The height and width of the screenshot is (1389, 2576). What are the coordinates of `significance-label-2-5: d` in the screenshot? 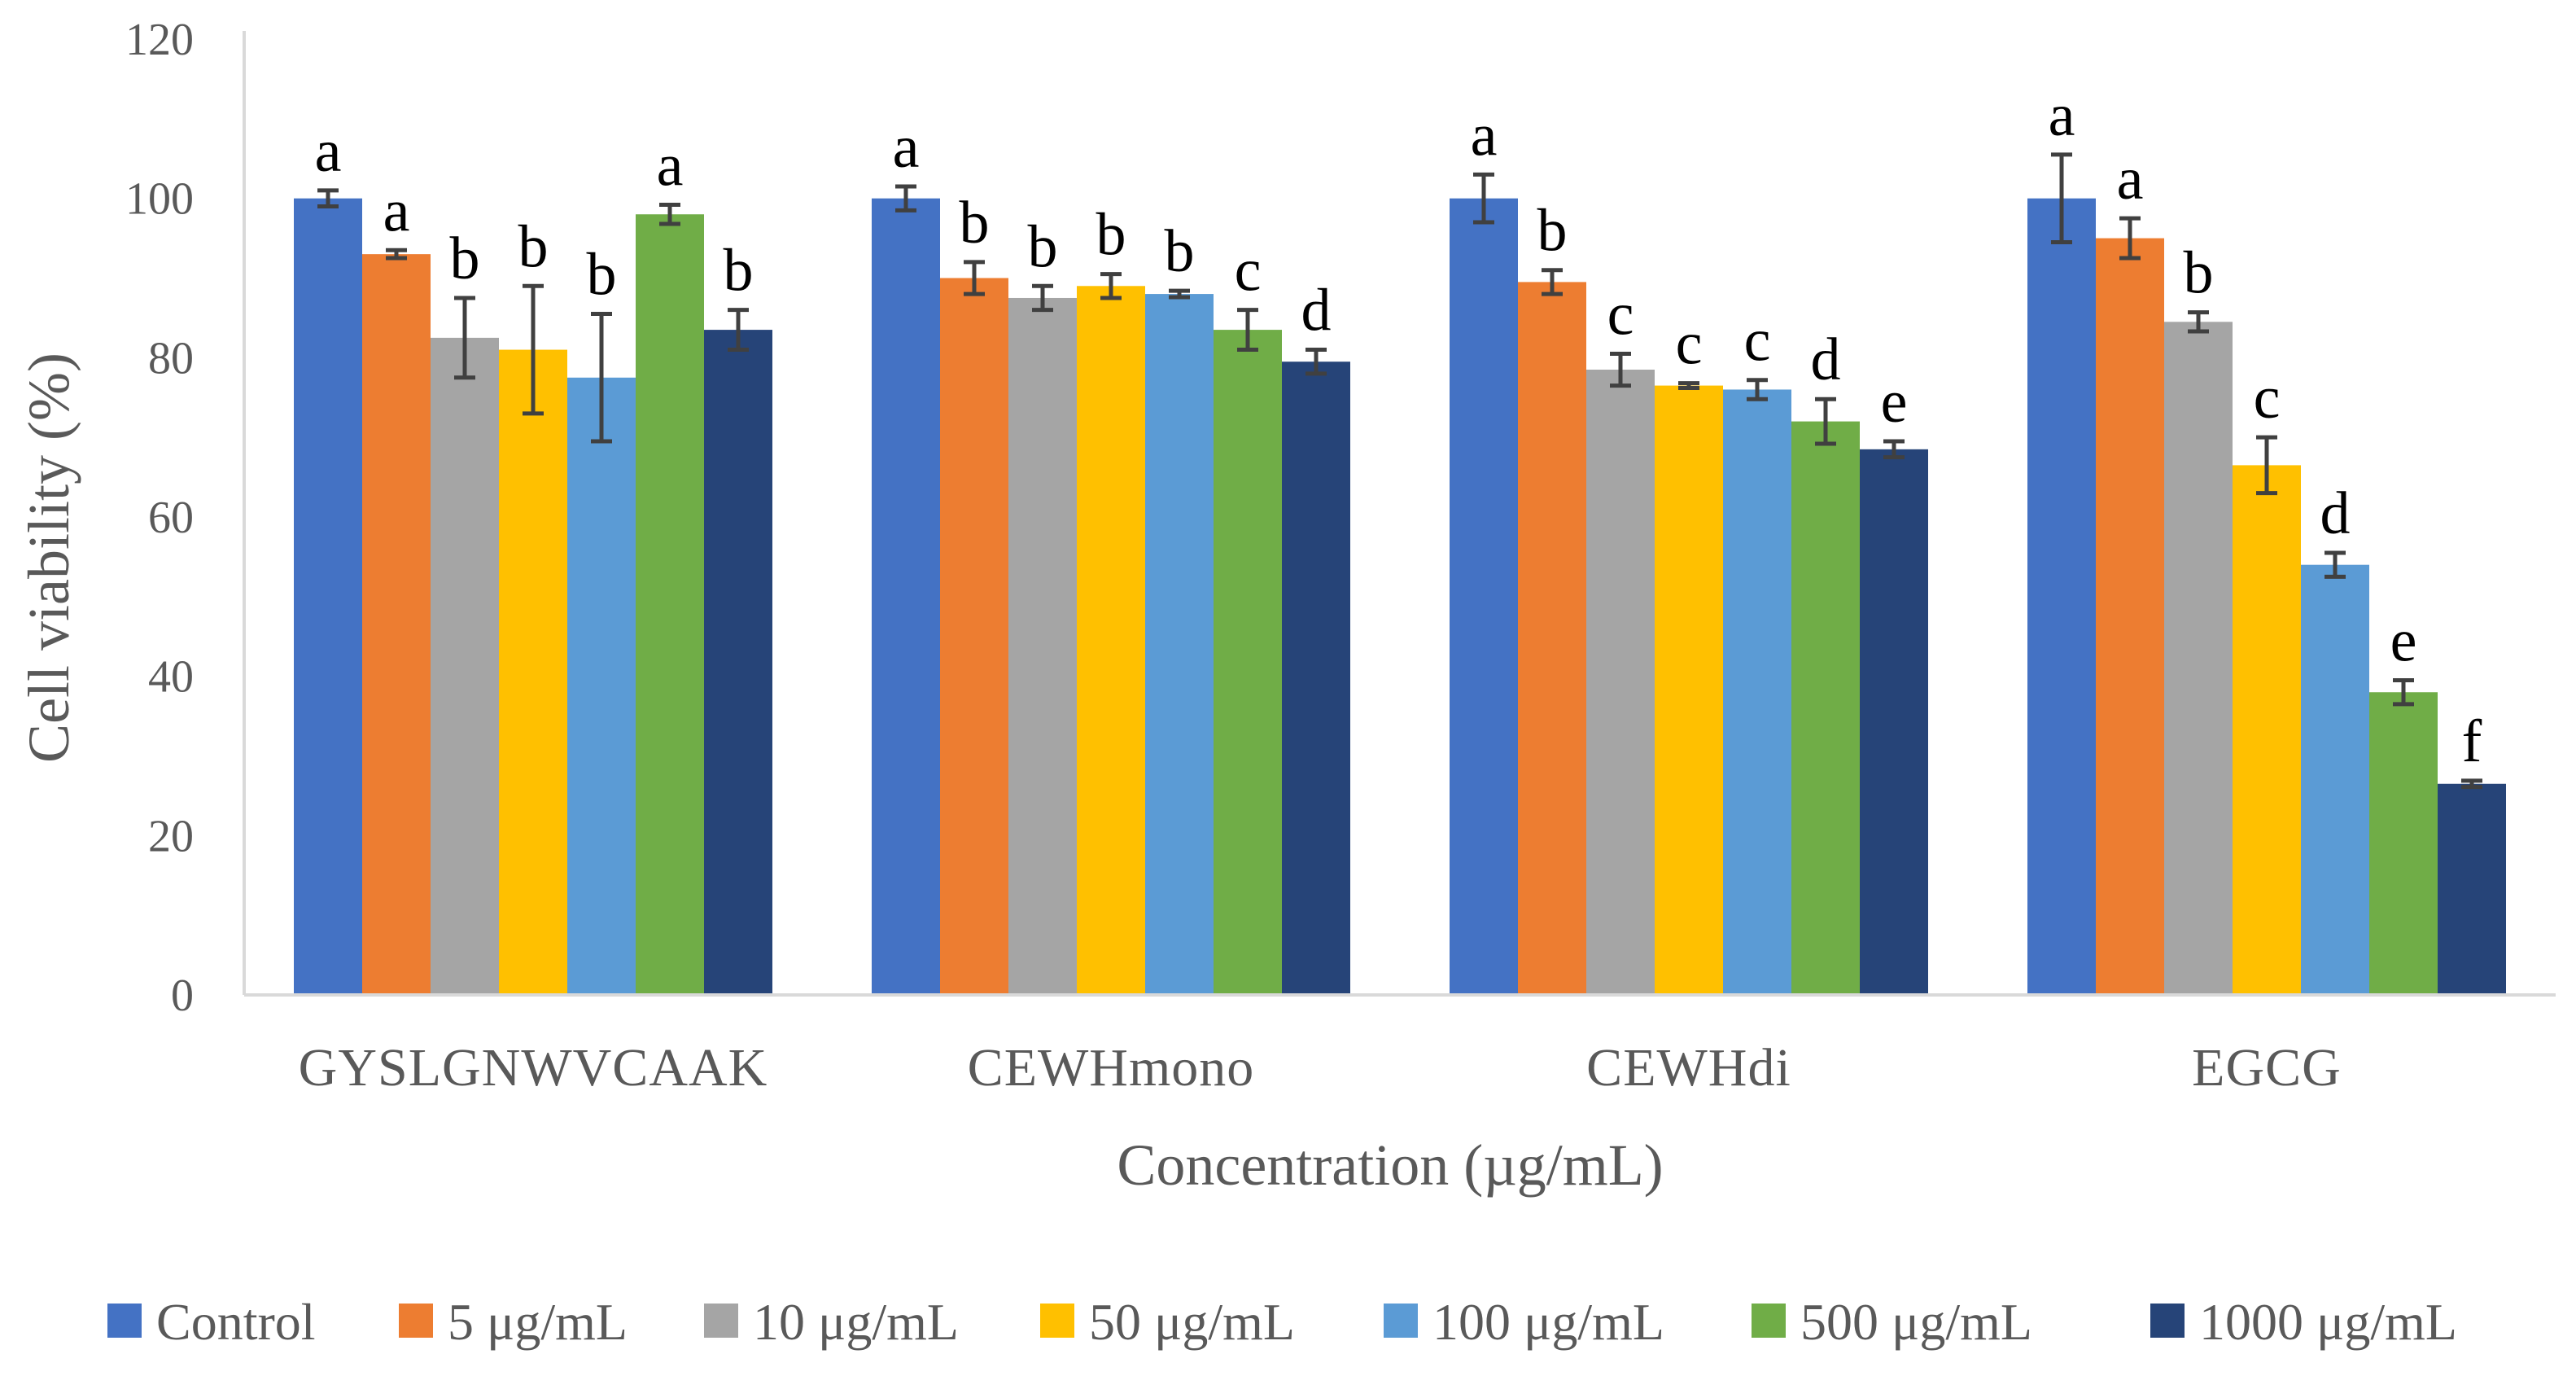 It's located at (1826, 360).